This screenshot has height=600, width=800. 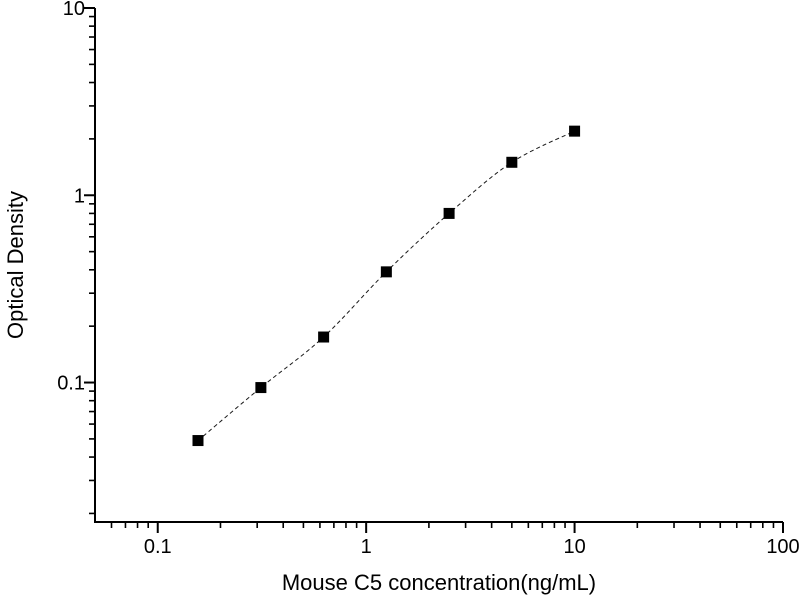 I want to click on y-tick-label: 1, so click(x=79, y=196).